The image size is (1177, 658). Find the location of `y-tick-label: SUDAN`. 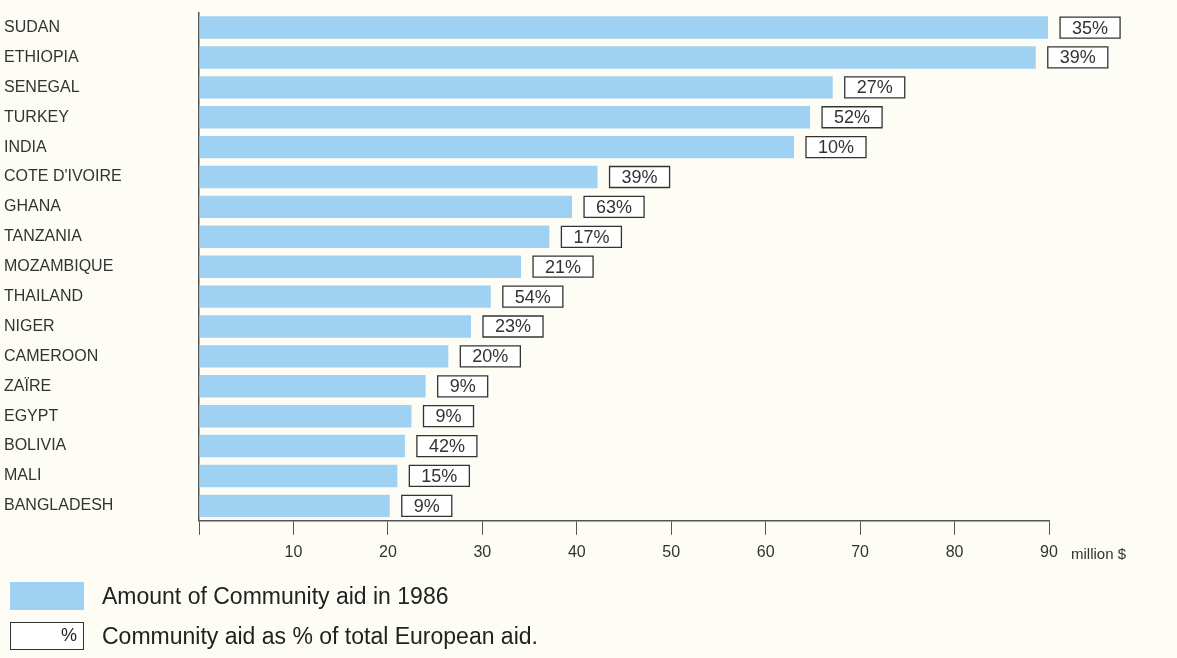

y-tick-label: SUDAN is located at coordinates (32, 26).